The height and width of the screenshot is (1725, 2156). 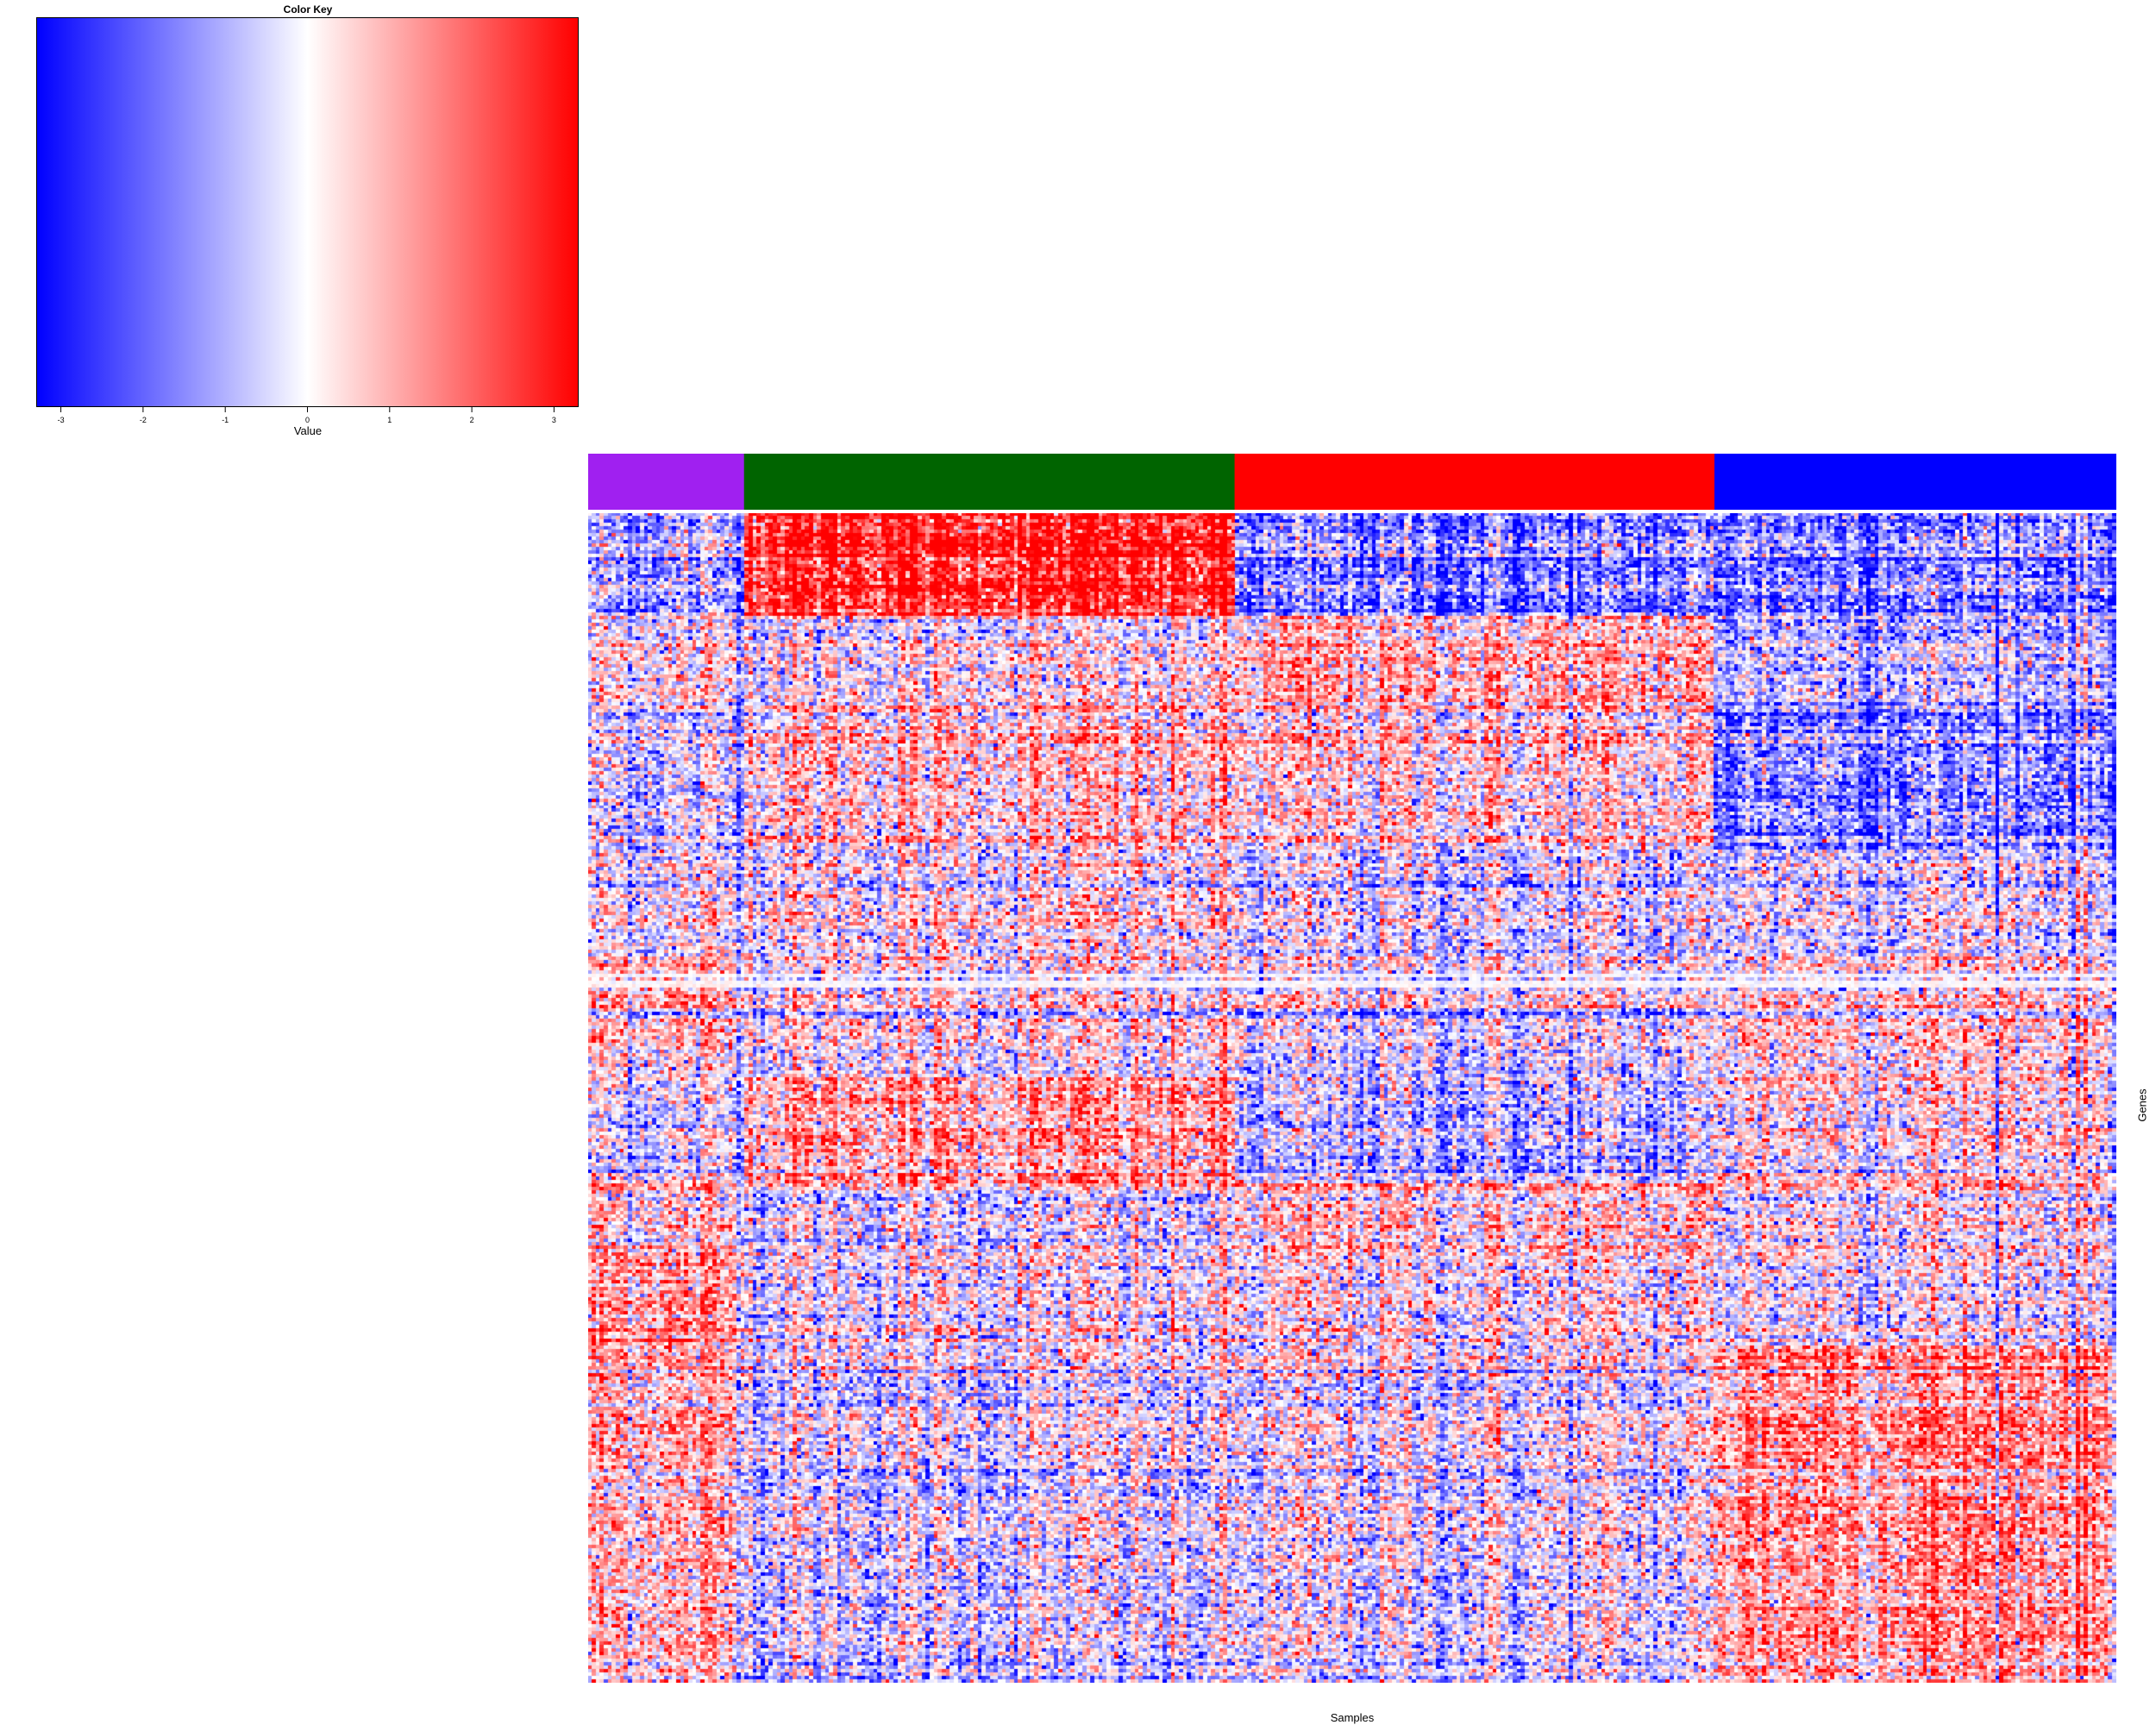 What do you see at coordinates (308, 430) in the screenshot?
I see `color-key-xlabel: Value` at bounding box center [308, 430].